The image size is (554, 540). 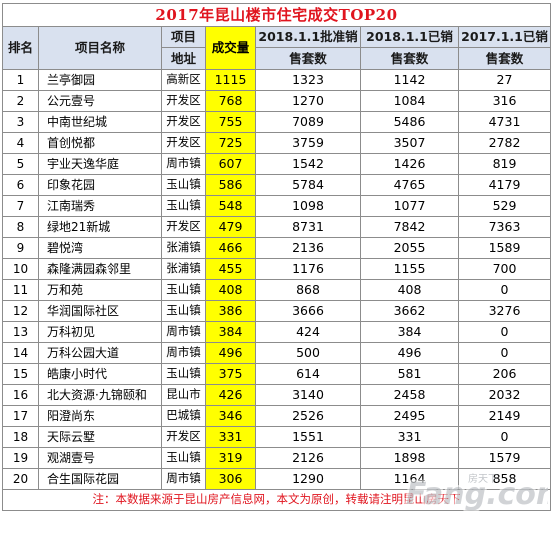 I want to click on project-name-cell: 森隆满园森邻里, so click(x=100, y=269).